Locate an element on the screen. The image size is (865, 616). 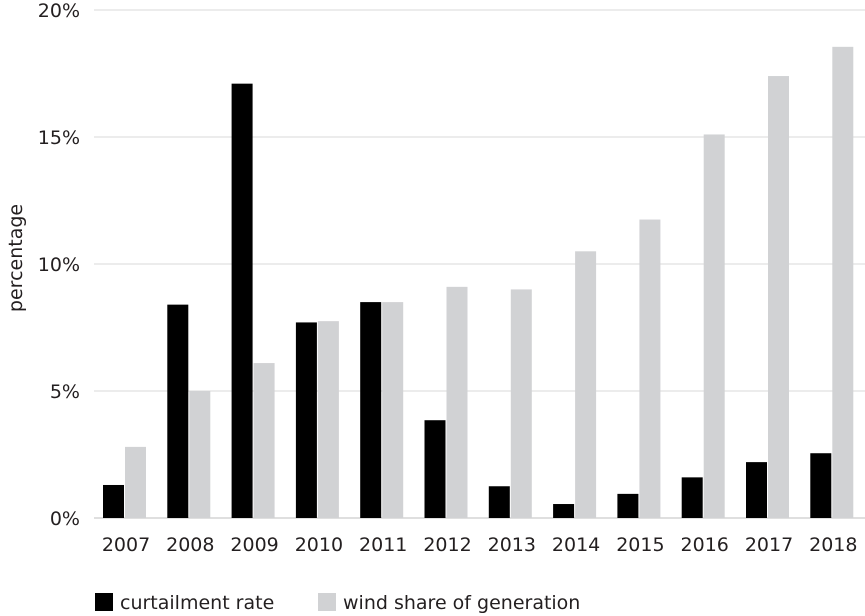
bar-wind-share-2009 is located at coordinates (264, 440).